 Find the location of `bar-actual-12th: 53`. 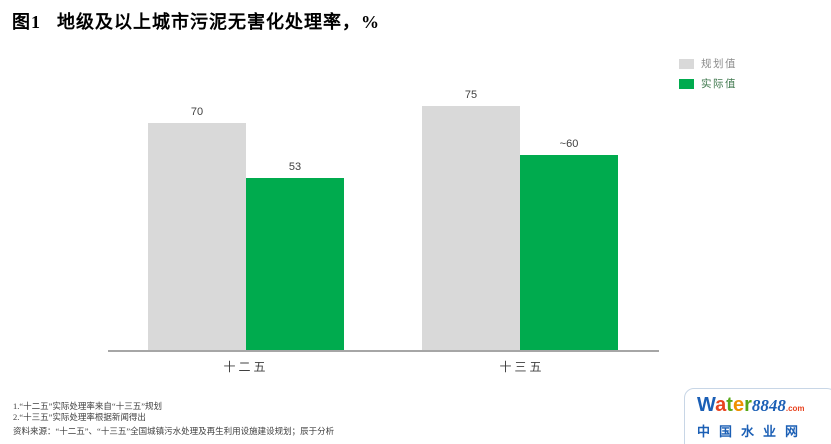

bar-actual-12th: 53 is located at coordinates (295, 255).